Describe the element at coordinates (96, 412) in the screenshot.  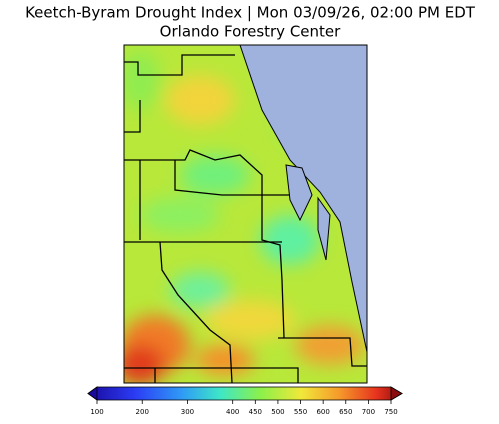
I see `colorbar-tick-label: 100` at that location.